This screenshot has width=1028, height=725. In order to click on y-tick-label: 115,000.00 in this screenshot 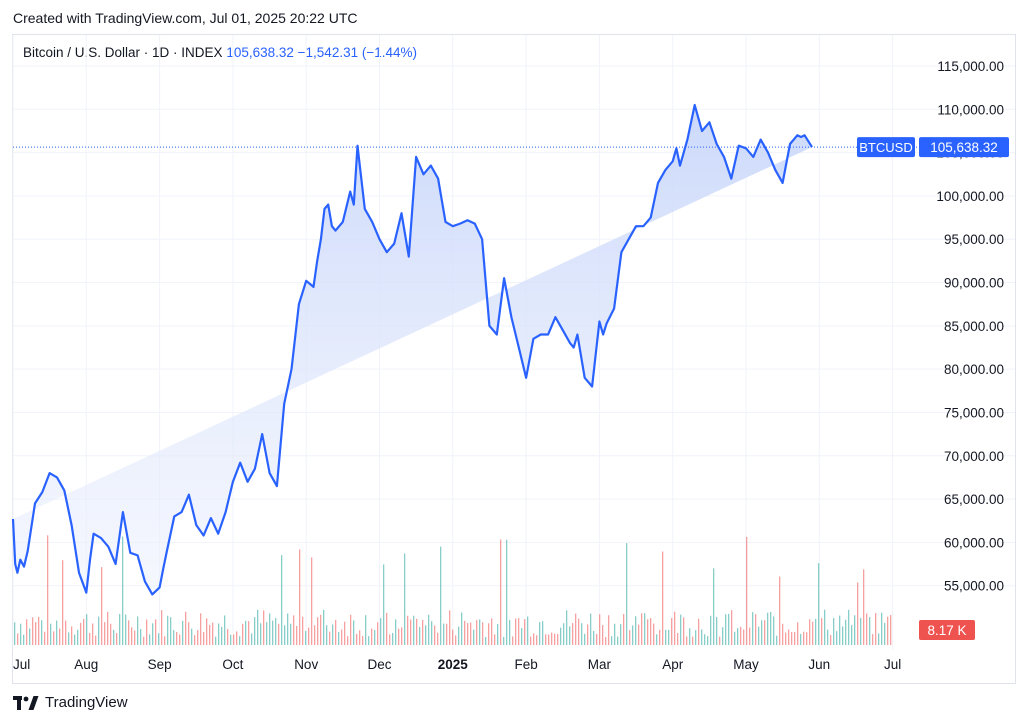, I will do `click(970, 66)`.